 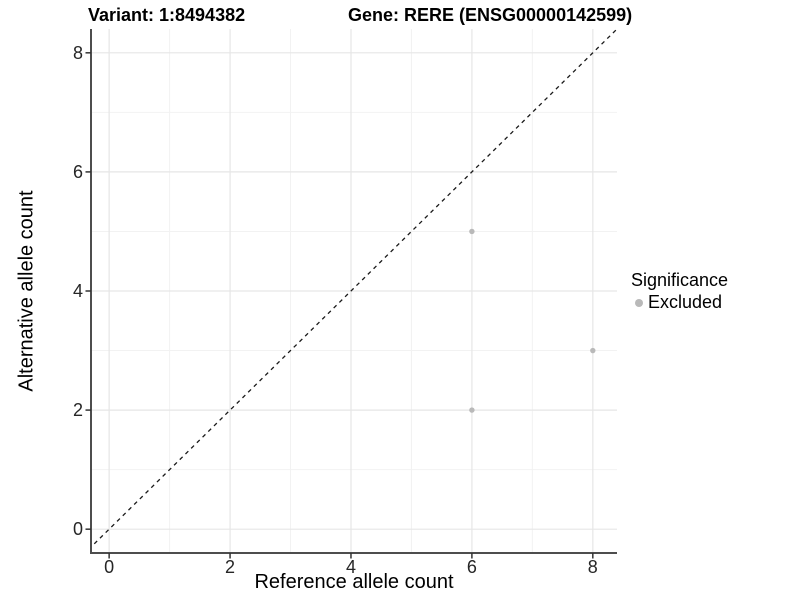 I want to click on x-tick-label: 0, so click(x=109, y=567).